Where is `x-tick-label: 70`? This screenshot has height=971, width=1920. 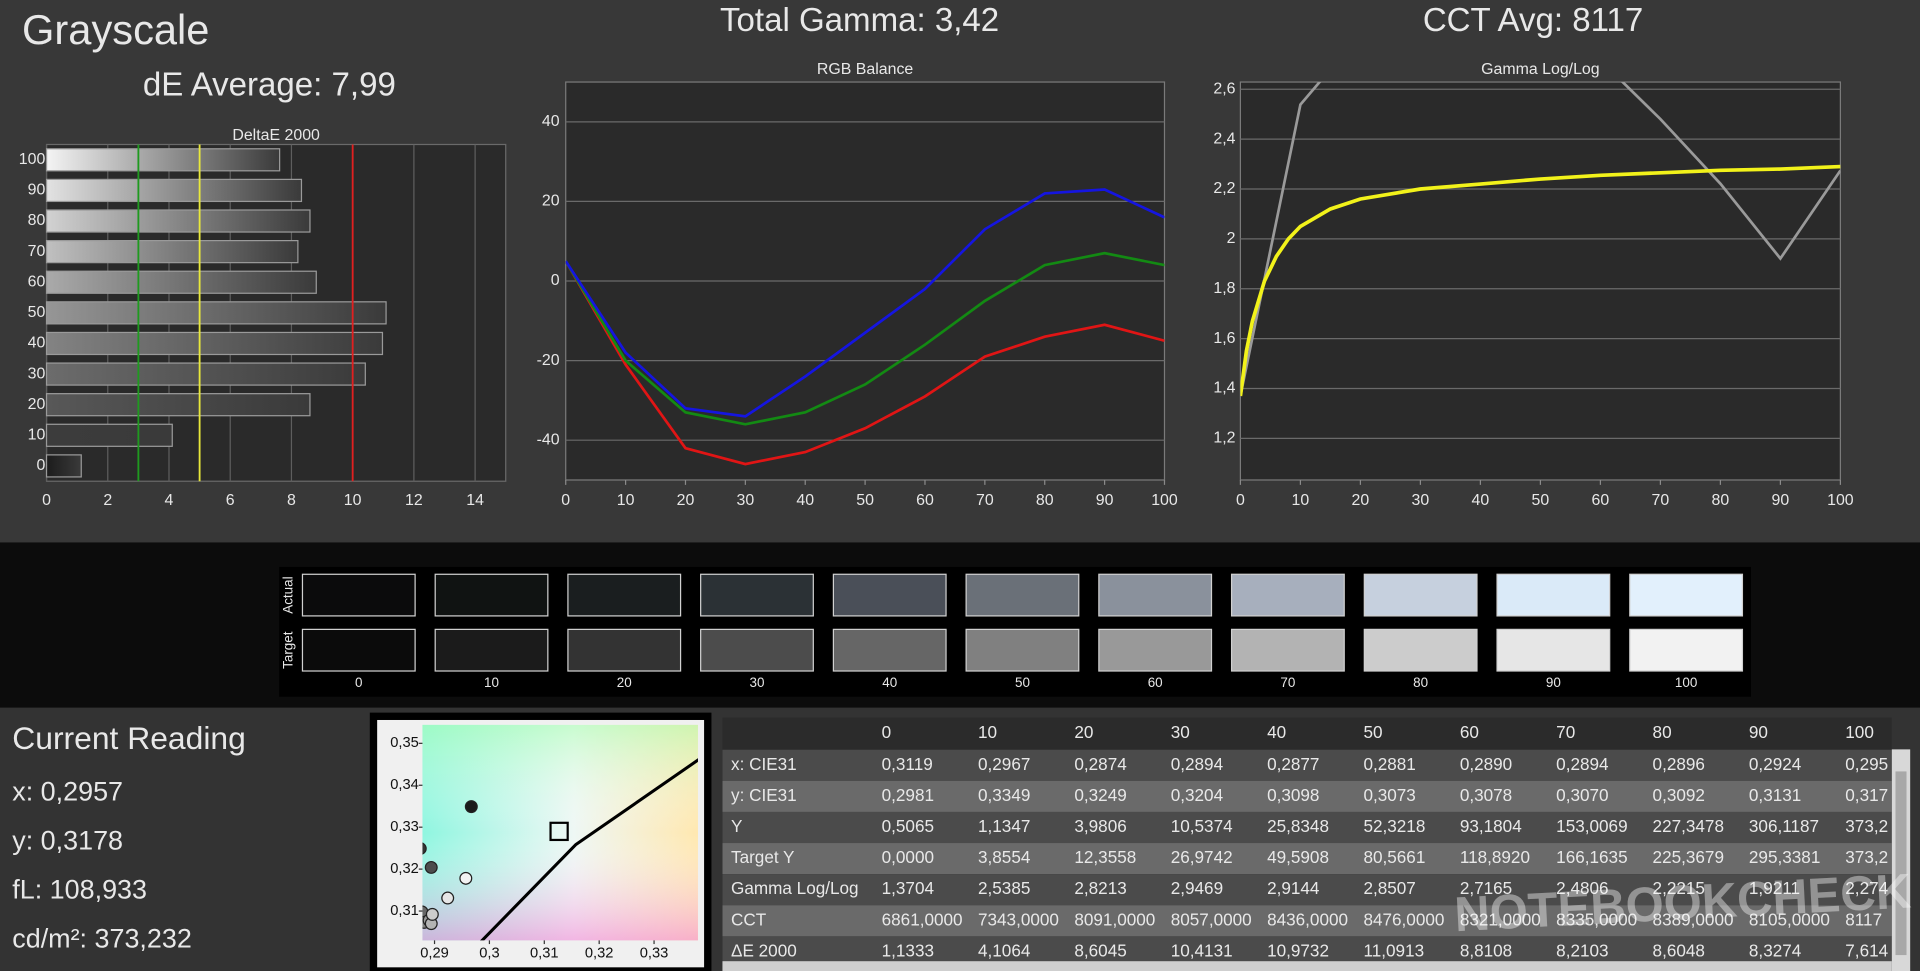 x-tick-label: 70 is located at coordinates (1661, 500).